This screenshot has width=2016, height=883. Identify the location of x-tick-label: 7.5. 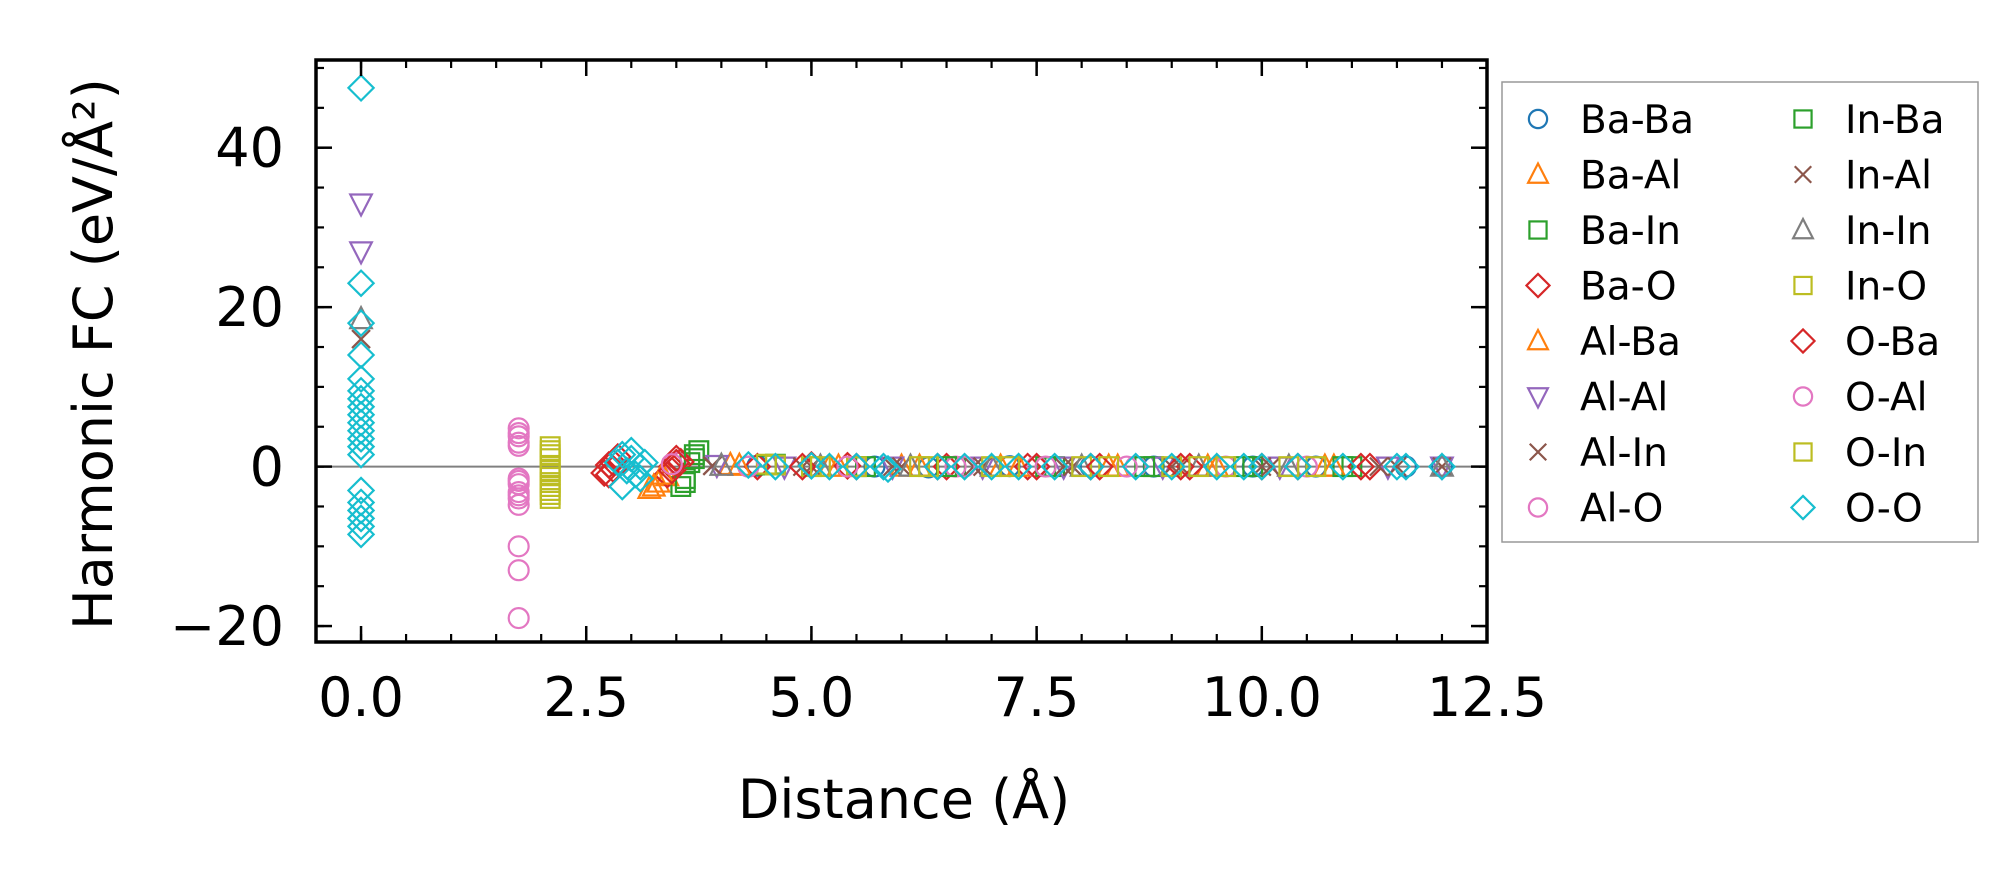
(1037, 697).